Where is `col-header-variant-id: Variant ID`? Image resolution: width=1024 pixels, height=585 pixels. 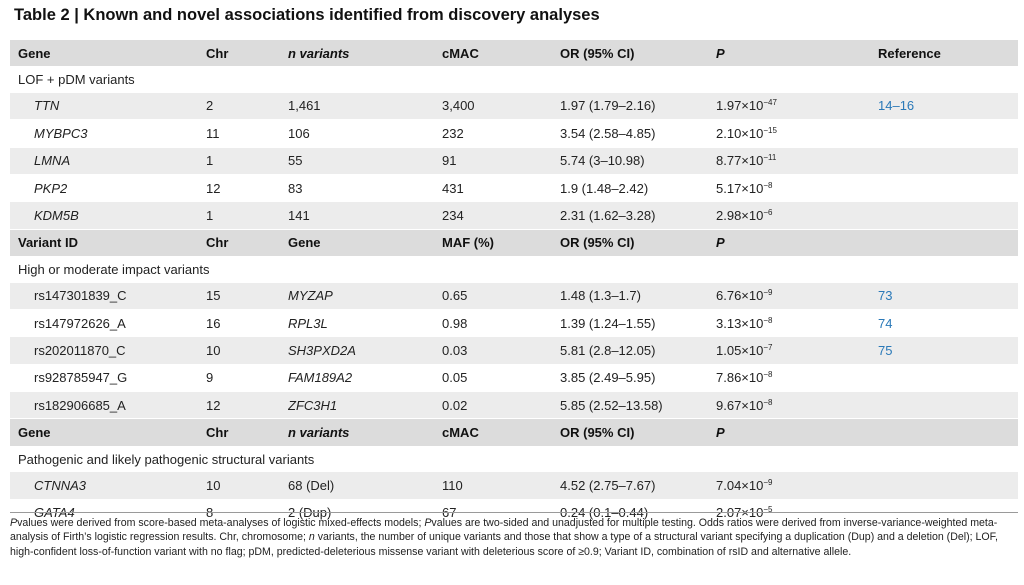
col-header-variant-id: Variant ID is located at coordinates (108, 242).